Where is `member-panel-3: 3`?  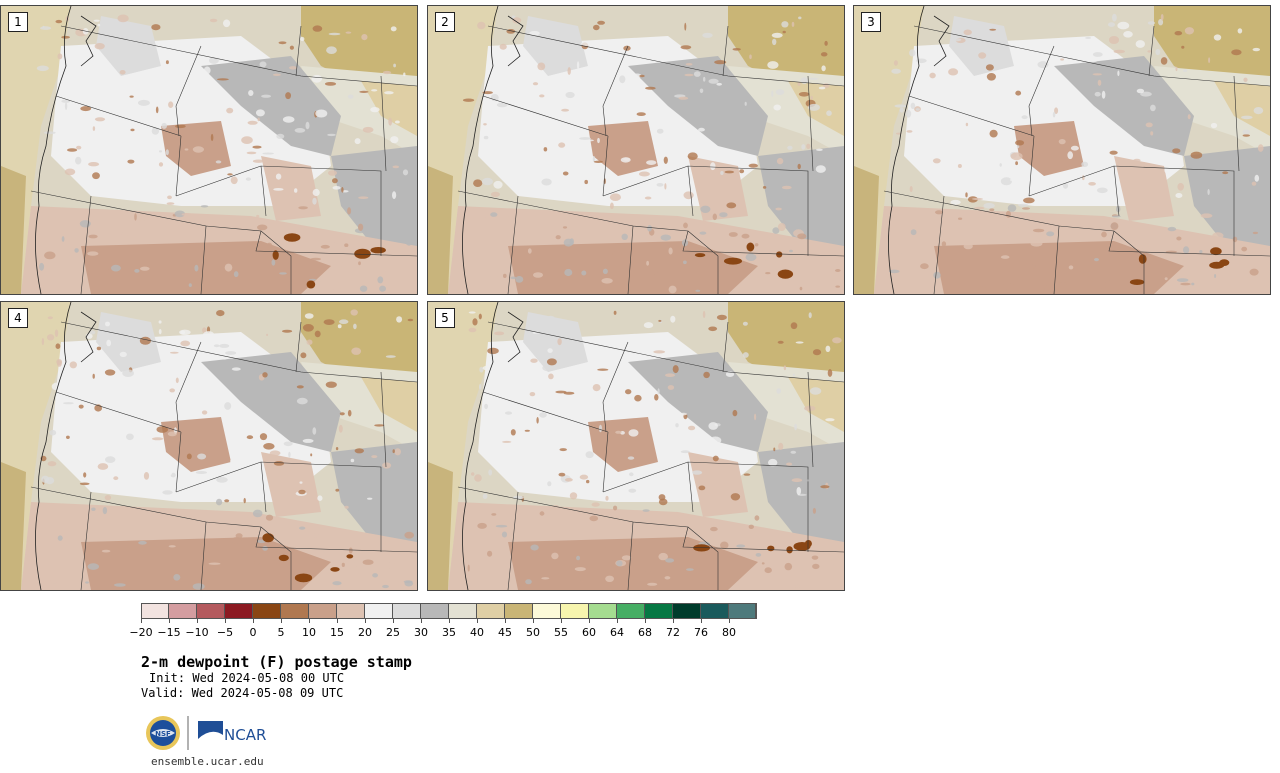 member-panel-3: 3 is located at coordinates (1062, 150).